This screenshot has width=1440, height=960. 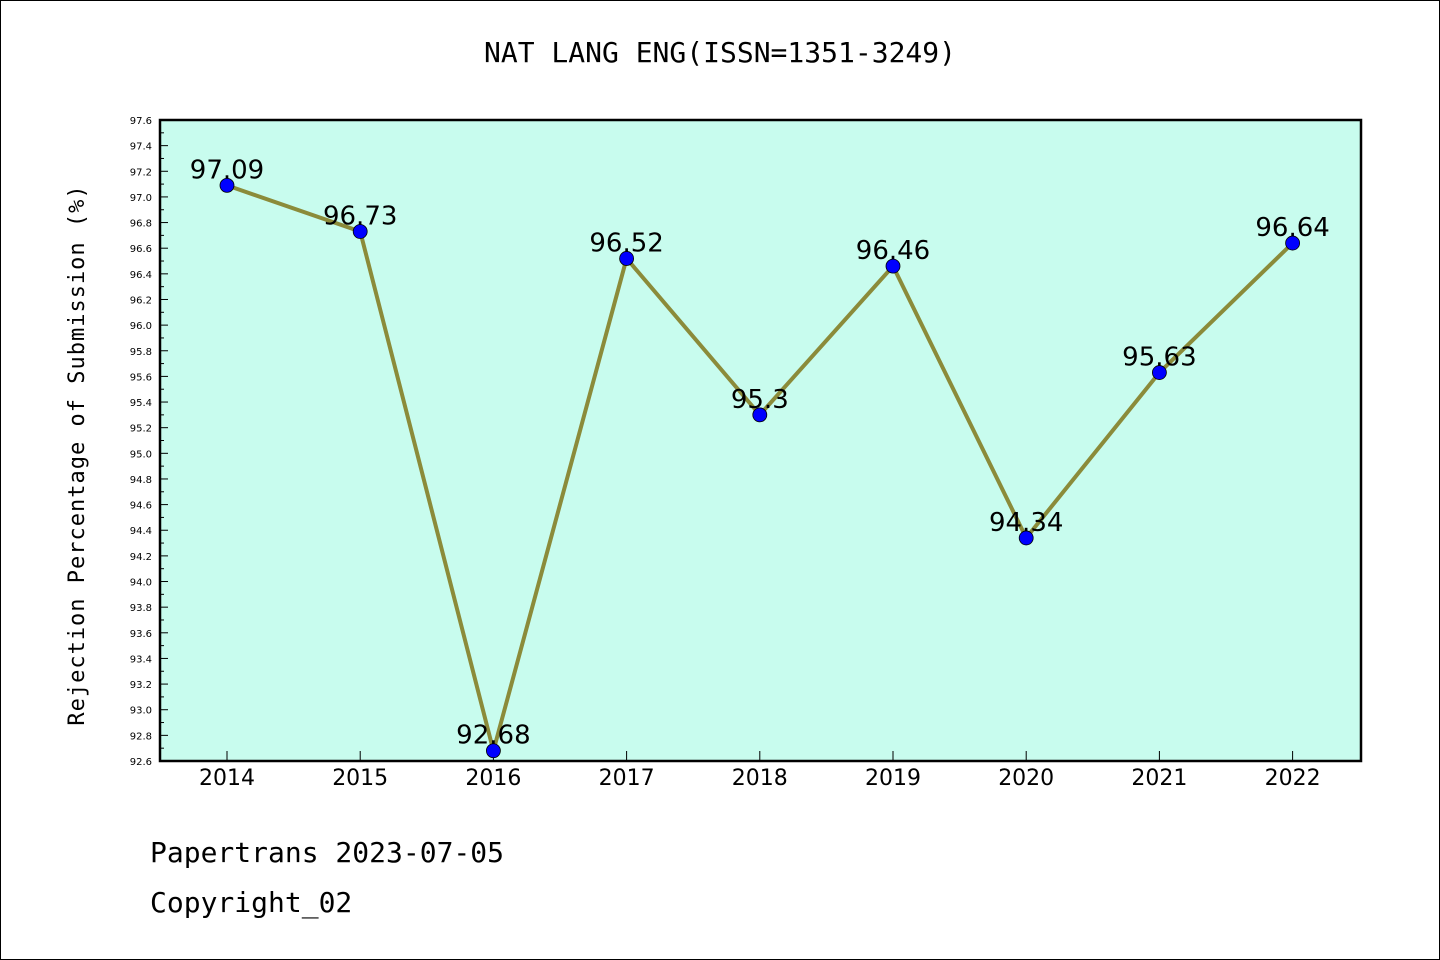 I want to click on x-tick-label: 2019, so click(x=893, y=778).